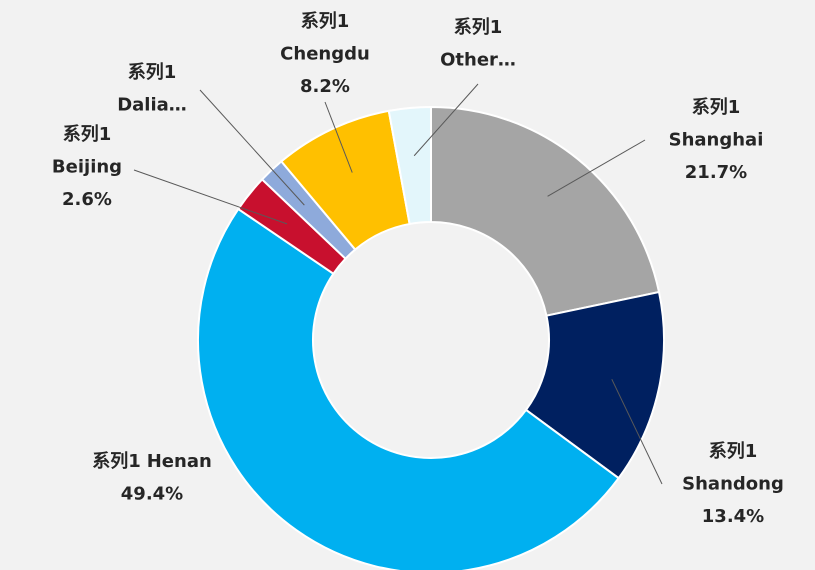 Image resolution: width=815 pixels, height=570 pixels. I want to click on data-label-category: Chengdu, so click(325, 54).